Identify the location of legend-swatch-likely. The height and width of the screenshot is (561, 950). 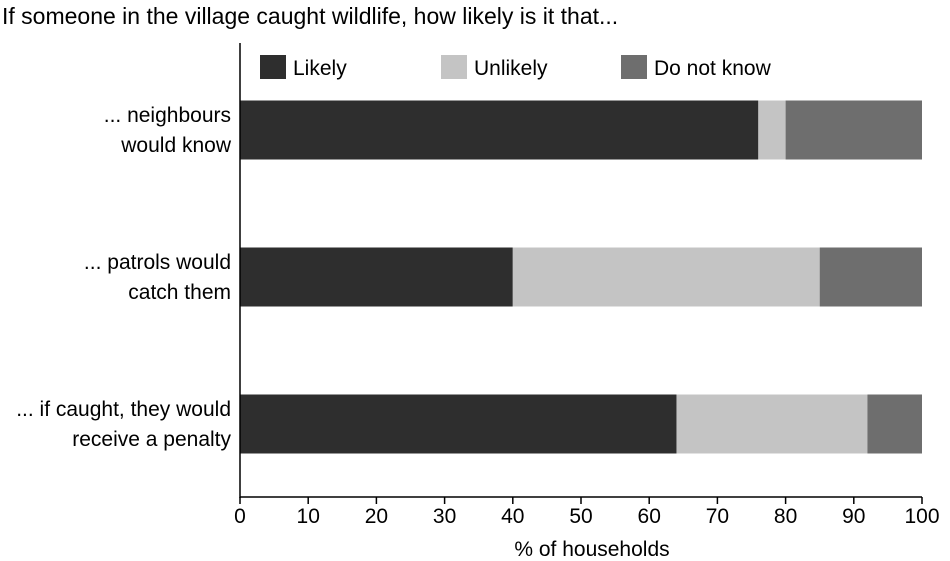
(273, 67).